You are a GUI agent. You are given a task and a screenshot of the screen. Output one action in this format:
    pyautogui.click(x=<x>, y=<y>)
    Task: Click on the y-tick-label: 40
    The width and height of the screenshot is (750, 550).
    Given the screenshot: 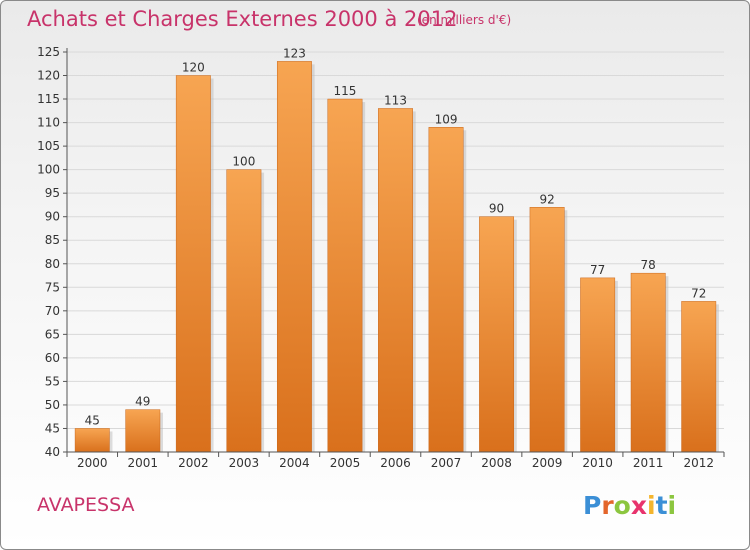 What is the action you would take?
    pyautogui.click(x=52, y=452)
    